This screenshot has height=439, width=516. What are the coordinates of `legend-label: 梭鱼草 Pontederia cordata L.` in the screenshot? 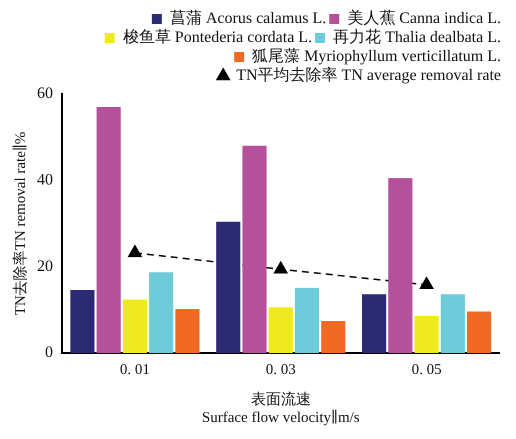 It's located at (217, 37).